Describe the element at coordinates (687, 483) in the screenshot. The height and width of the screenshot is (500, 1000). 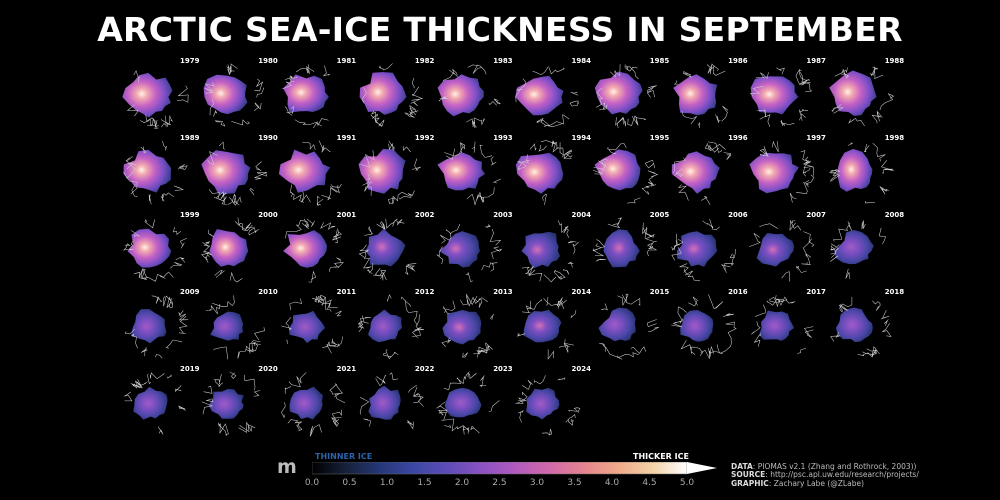
I see `colorbar-tick-label: 5.0` at that location.